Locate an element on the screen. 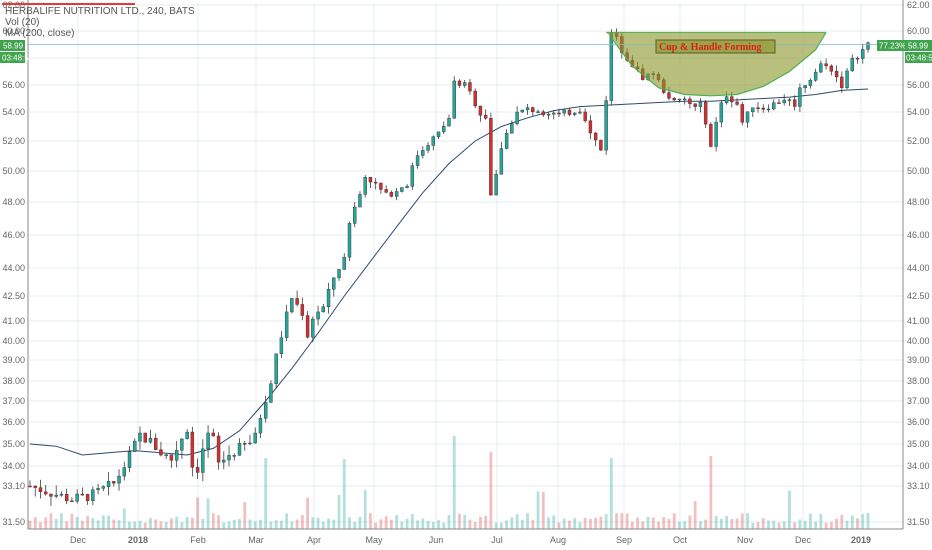 The width and height of the screenshot is (932, 550). y-tick-left: 31.50 is located at coordinates (13, 522).